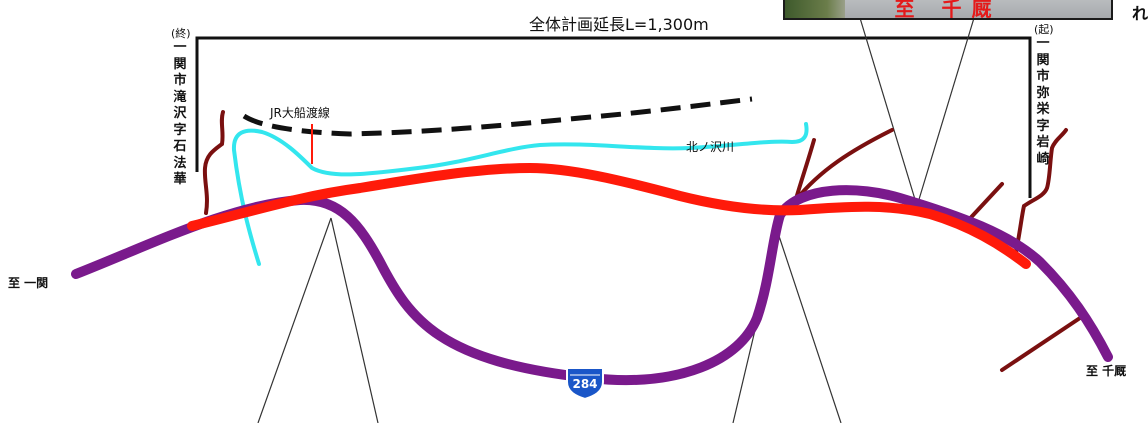  I want to click on start-label-char: 岩, so click(1043, 142).